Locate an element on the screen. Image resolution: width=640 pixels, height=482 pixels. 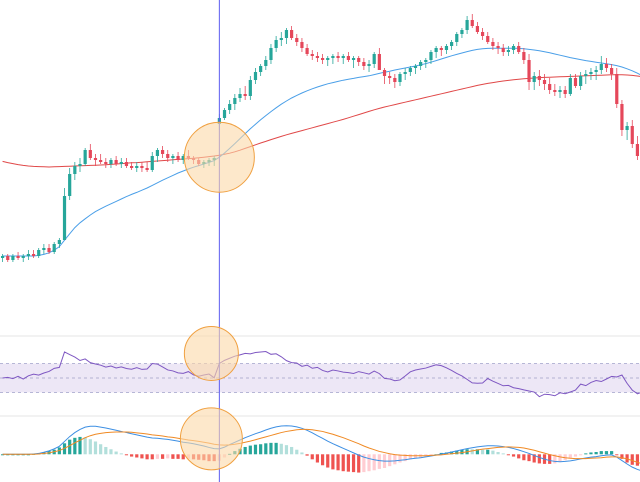
macd-line is located at coordinates (321, 448).